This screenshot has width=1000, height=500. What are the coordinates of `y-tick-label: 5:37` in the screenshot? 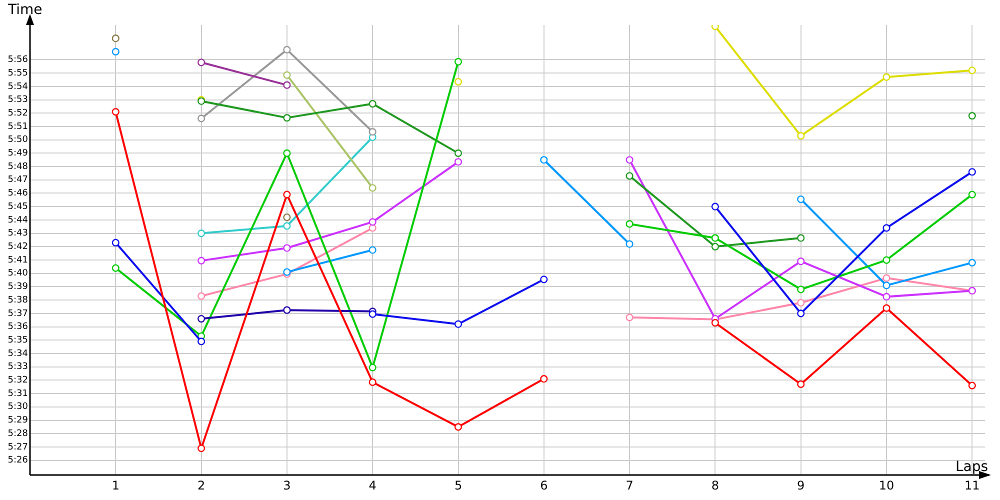 It's located at (18, 313).